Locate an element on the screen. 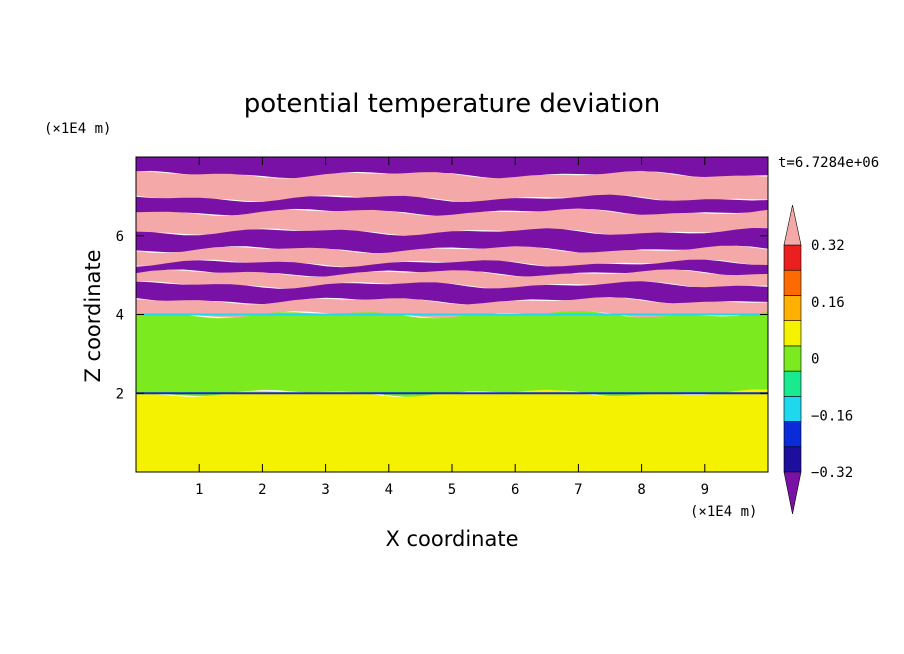 Image resolution: width=904 pixels, height=654 pixels. colorbar-max-triangle is located at coordinates (792, 225).